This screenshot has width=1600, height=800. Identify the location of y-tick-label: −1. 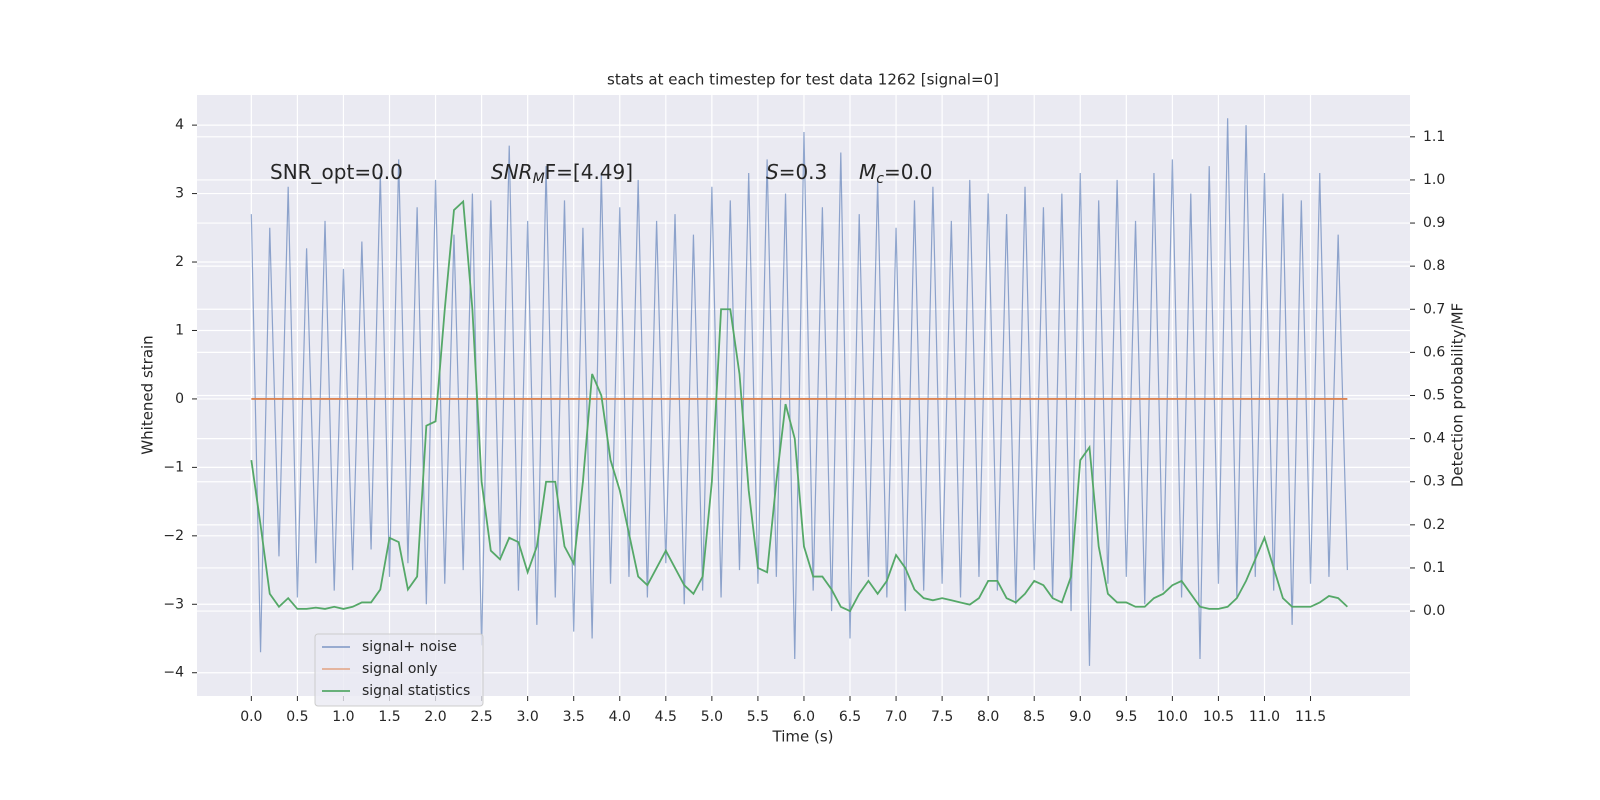
(173, 467).